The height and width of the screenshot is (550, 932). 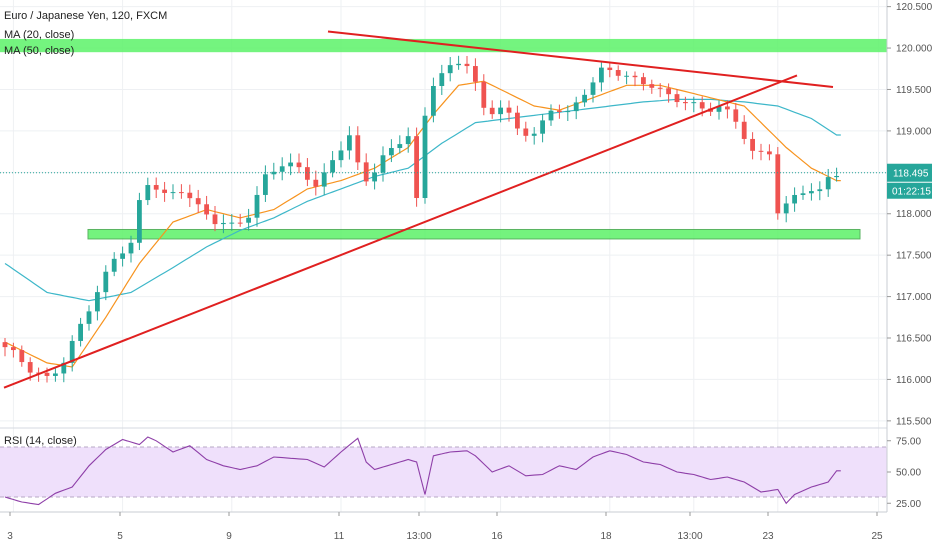 What do you see at coordinates (914, 380) in the screenshot?
I see `y-tick-label: 116.000` at bounding box center [914, 380].